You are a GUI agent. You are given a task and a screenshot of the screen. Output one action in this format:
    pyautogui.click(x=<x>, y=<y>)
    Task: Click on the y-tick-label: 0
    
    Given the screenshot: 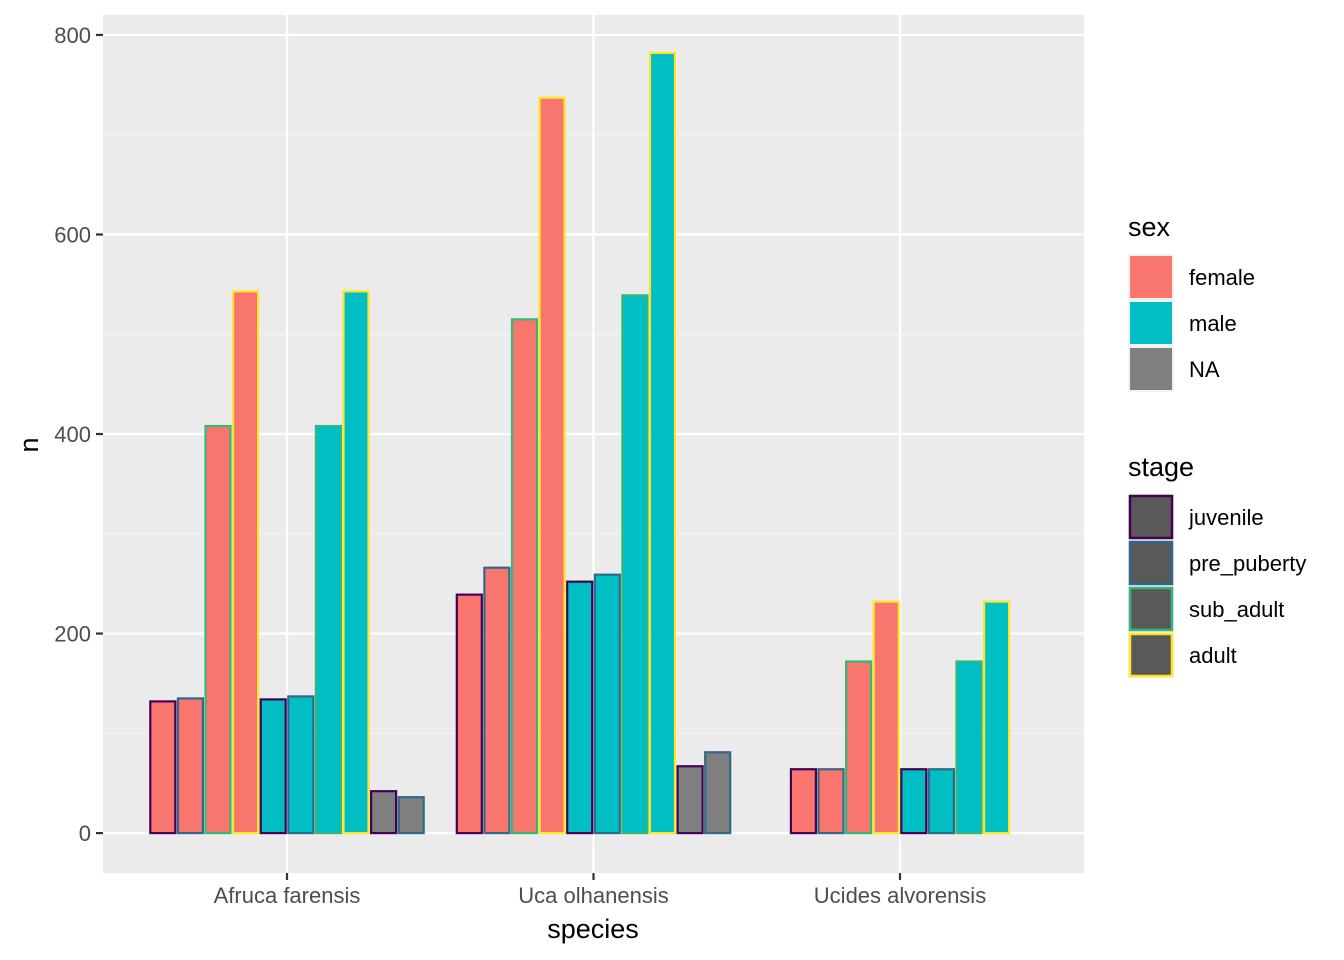 What is the action you would take?
    pyautogui.click(x=85, y=833)
    